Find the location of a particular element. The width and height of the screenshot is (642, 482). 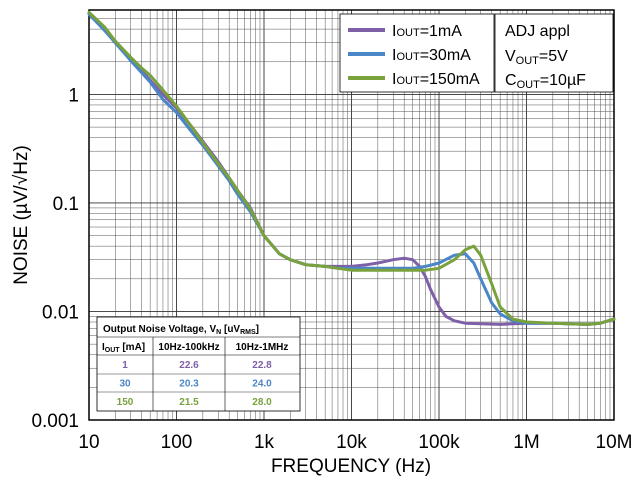

table-header-iout: IOUT [mA] is located at coordinates (123, 348).